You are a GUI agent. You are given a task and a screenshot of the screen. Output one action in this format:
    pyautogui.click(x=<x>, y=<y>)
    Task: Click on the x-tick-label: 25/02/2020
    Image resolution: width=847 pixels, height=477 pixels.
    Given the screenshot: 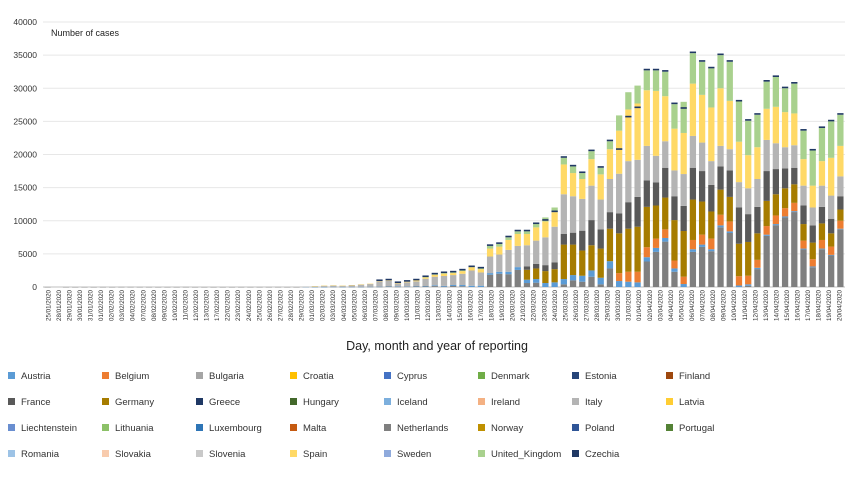 What is the action you would take?
    pyautogui.click(x=259, y=305)
    